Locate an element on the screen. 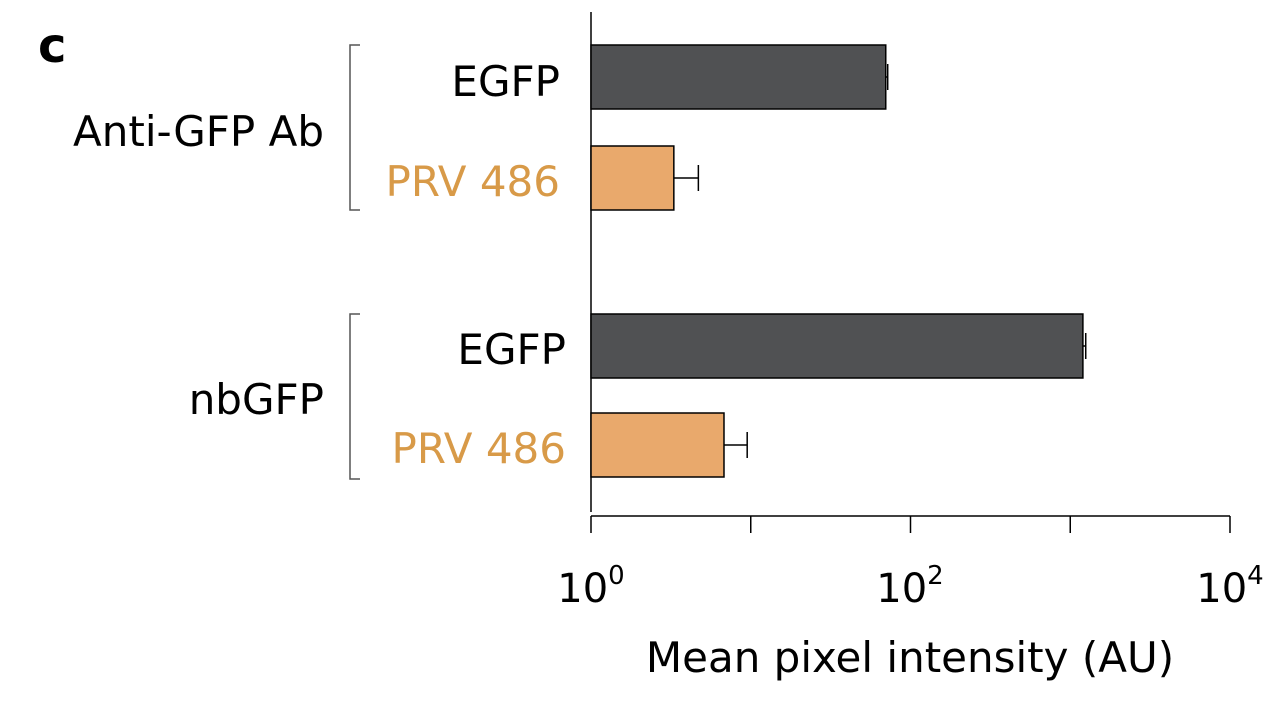 This screenshot has width=1278, height=710. bar-g1-b0 is located at coordinates (837, 346).